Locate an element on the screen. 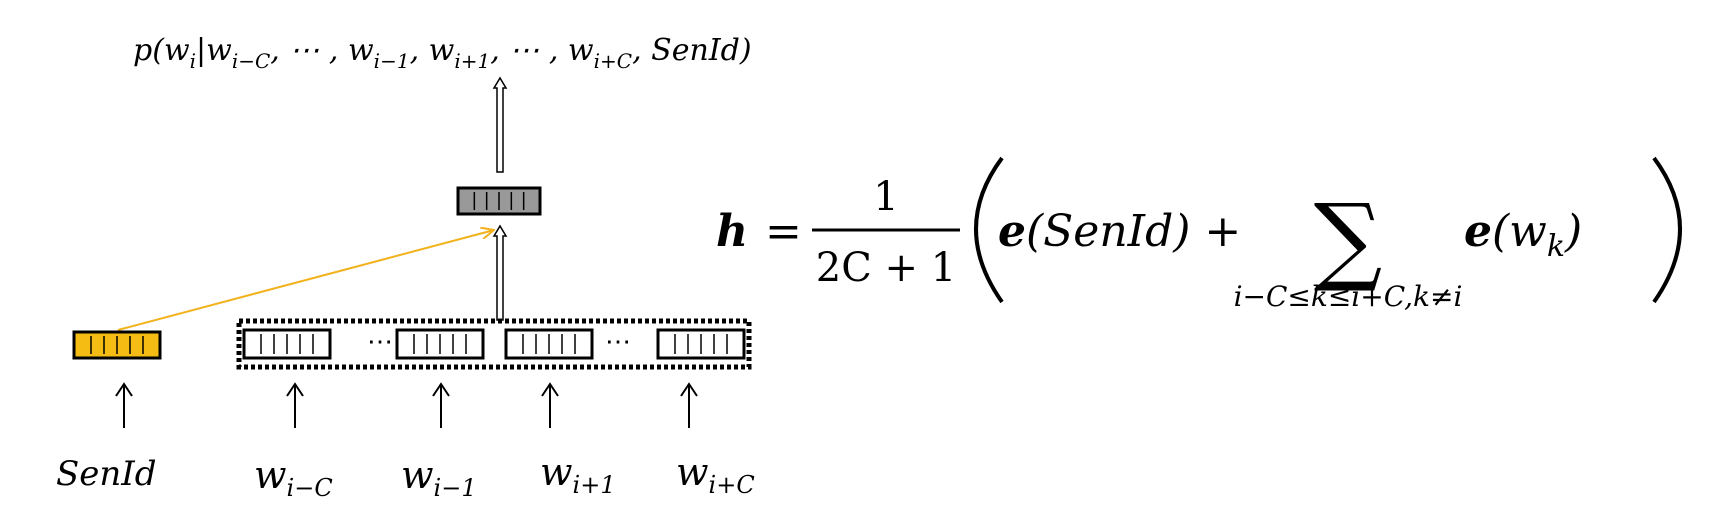 The height and width of the screenshot is (506, 1722). formula-word-embedding: e(wk) is located at coordinates (1523, 235).